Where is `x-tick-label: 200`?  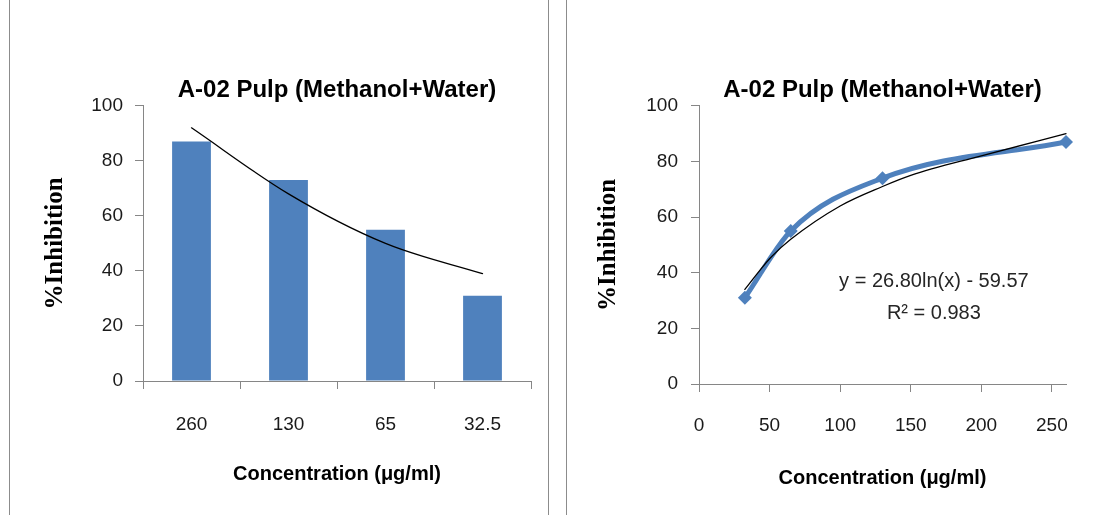
x-tick-label: 200 is located at coordinates (981, 424).